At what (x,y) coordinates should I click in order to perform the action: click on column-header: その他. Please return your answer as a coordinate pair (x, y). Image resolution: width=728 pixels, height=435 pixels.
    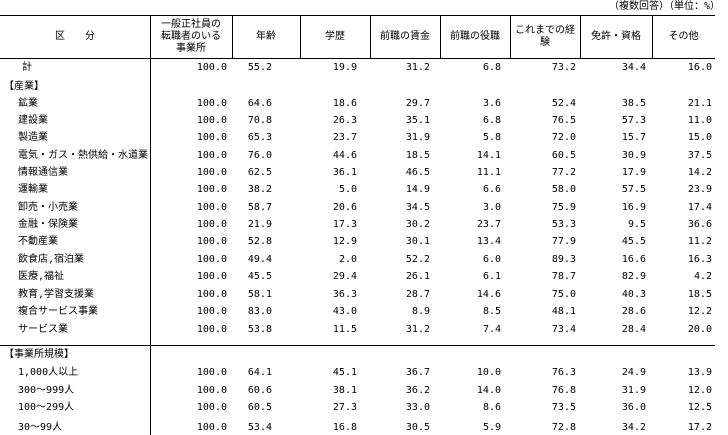
    Looking at the image, I should click on (683, 36).